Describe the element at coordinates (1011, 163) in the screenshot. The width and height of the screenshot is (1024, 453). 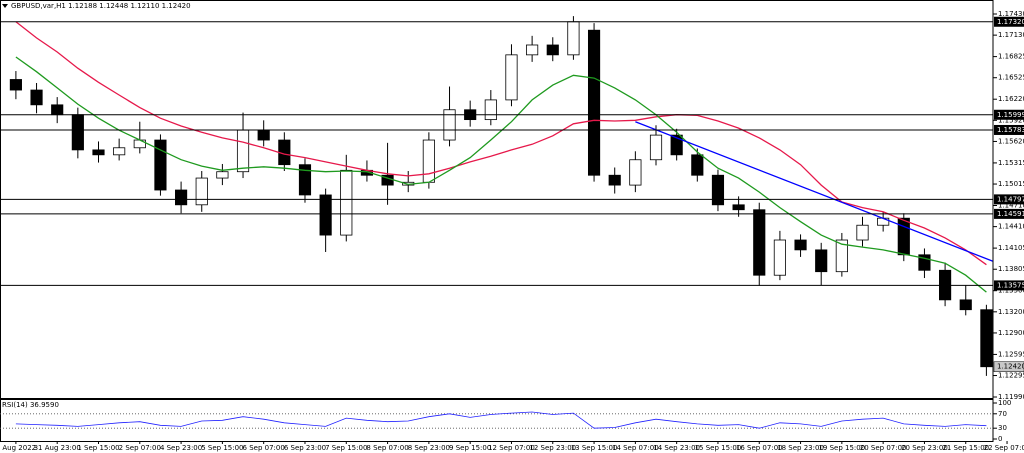
I see `y-tick-label: 1.15315` at that location.